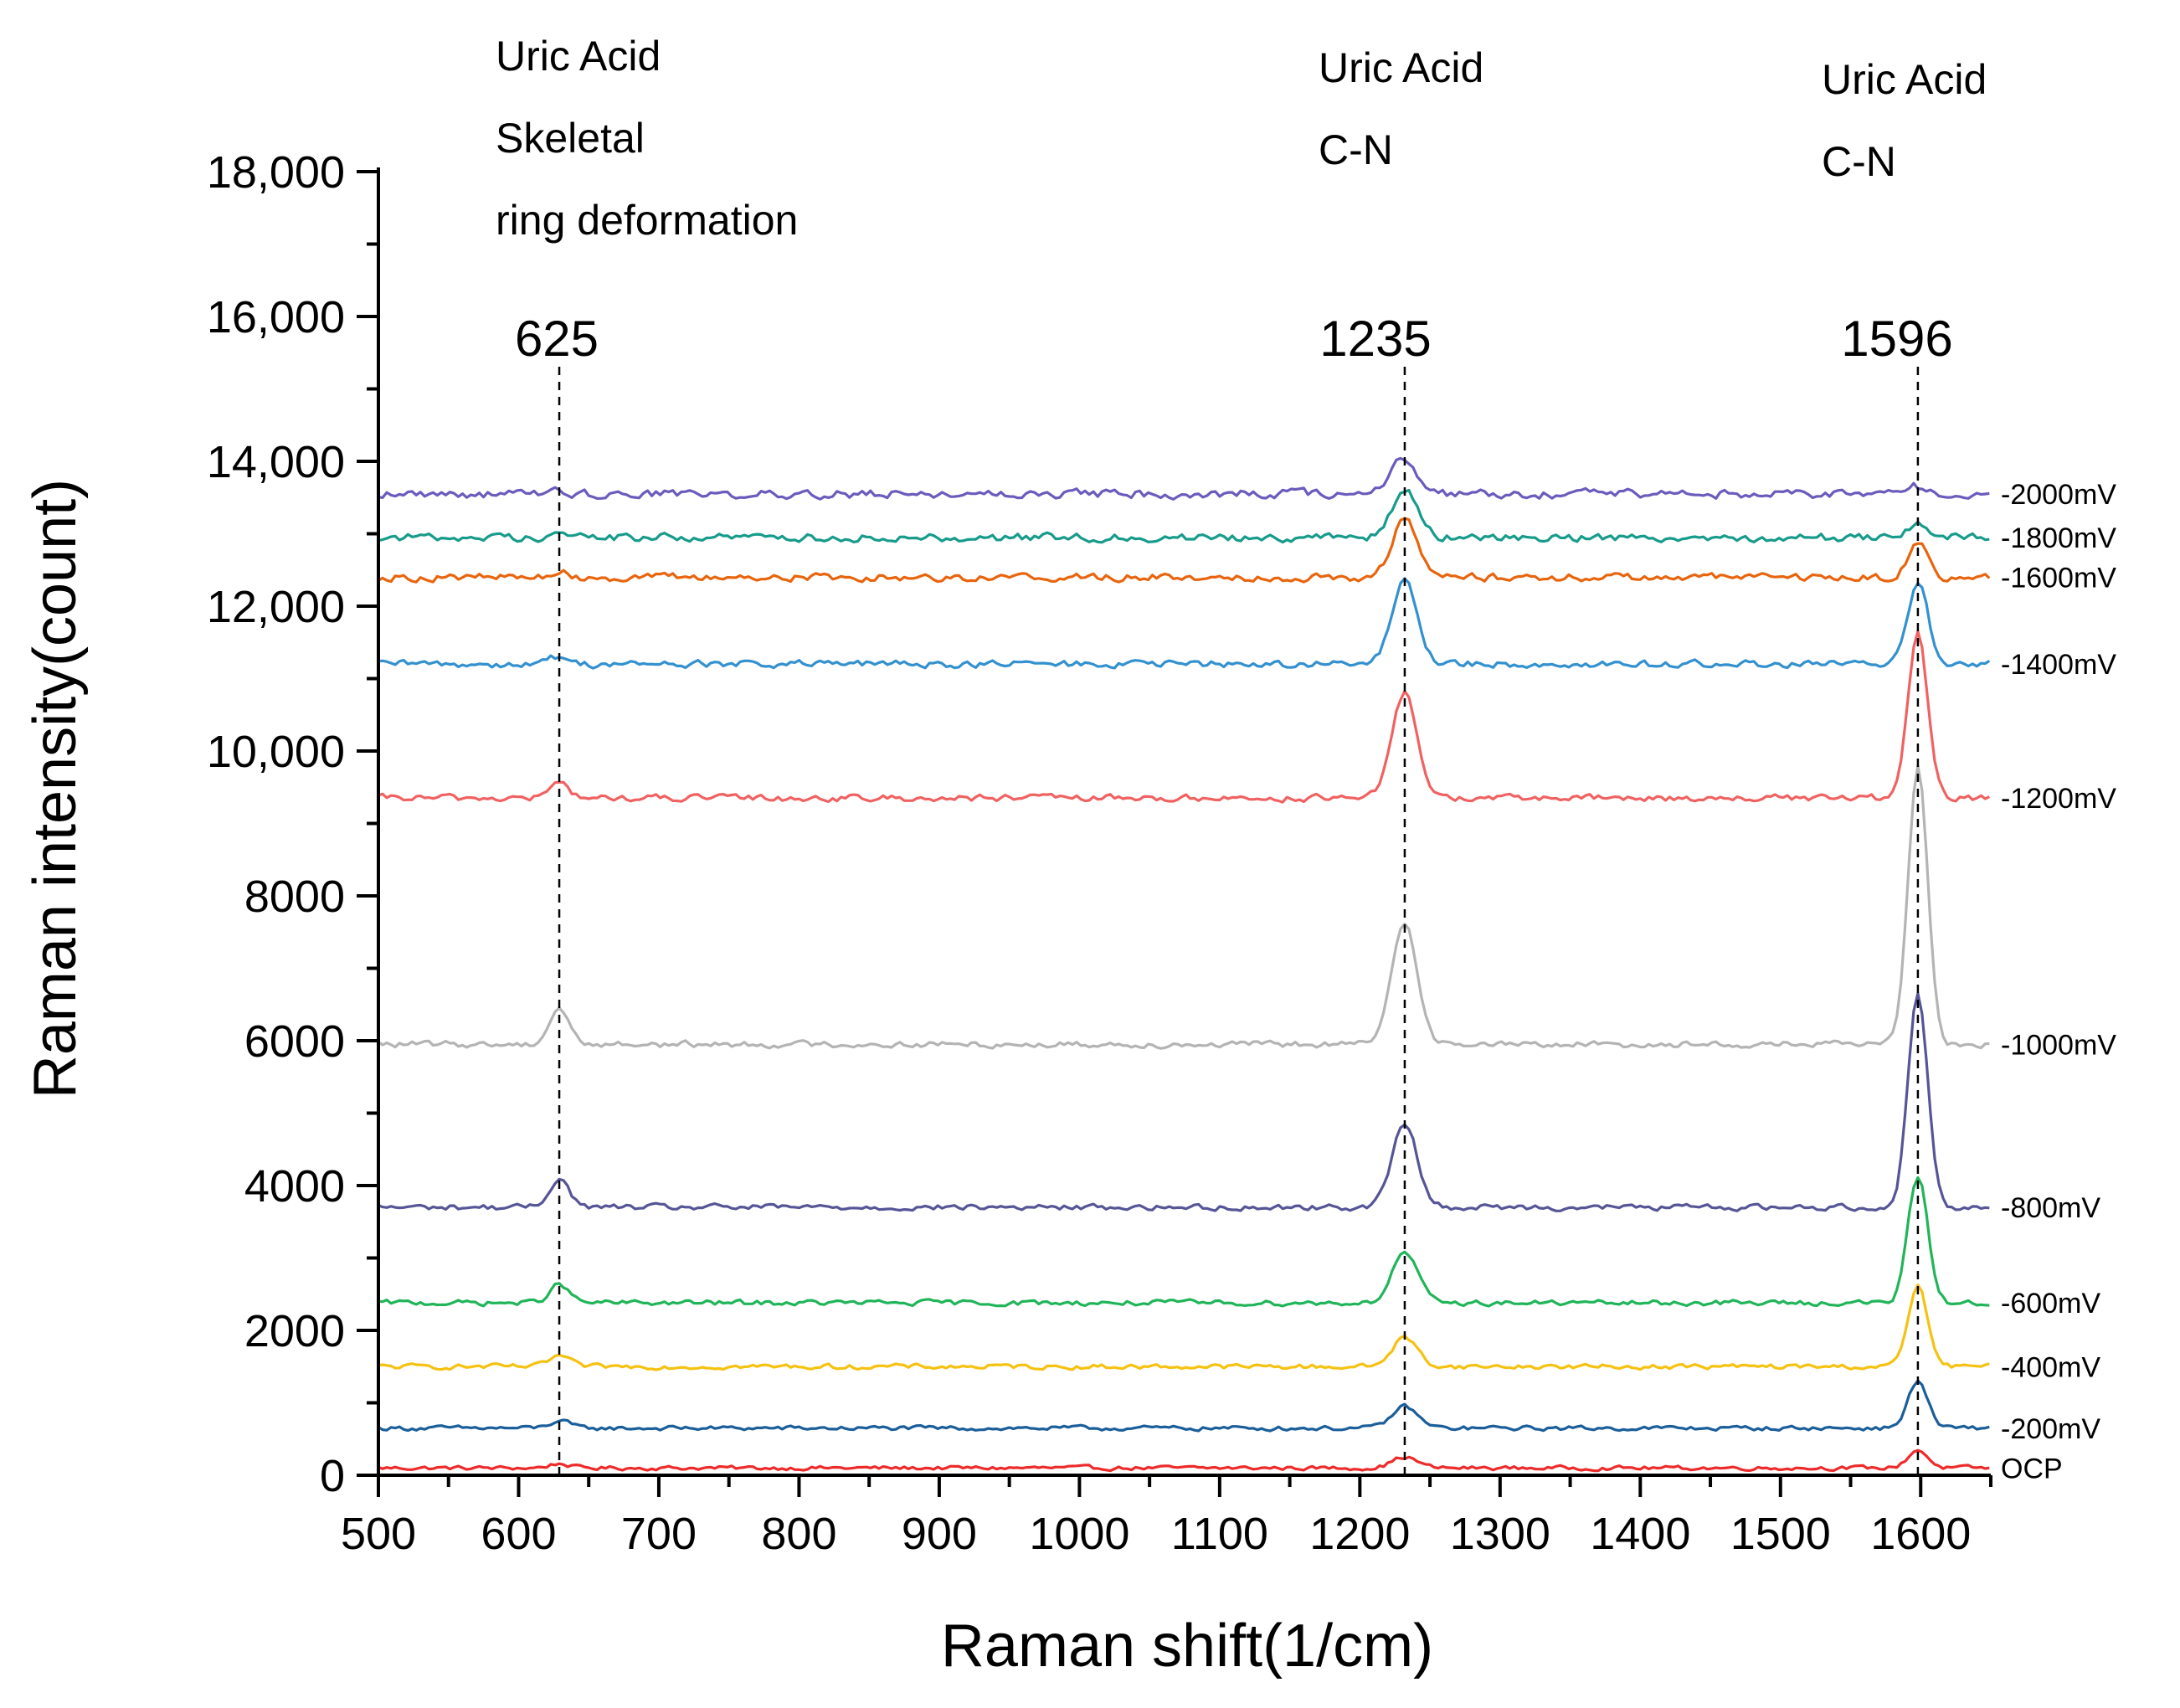 Image resolution: width=2180 pixels, height=1708 pixels. Describe the element at coordinates (276, 317) in the screenshot. I see `y-tick-label: 16,000` at that location.